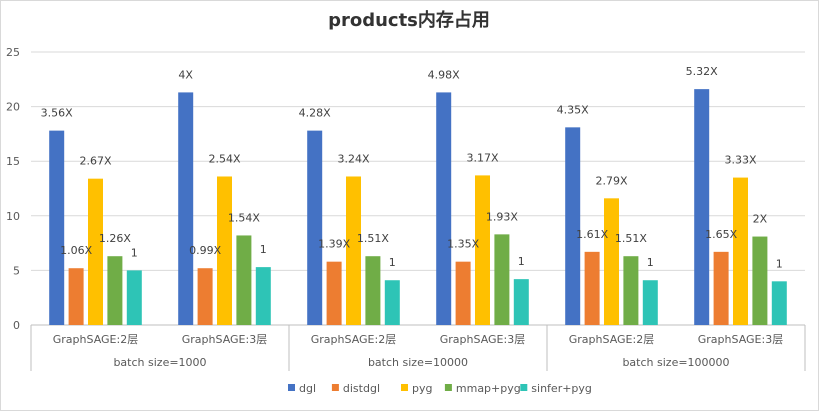 The height and width of the screenshot is (411, 819). I want to click on data-label: 1.65X, so click(721, 234).